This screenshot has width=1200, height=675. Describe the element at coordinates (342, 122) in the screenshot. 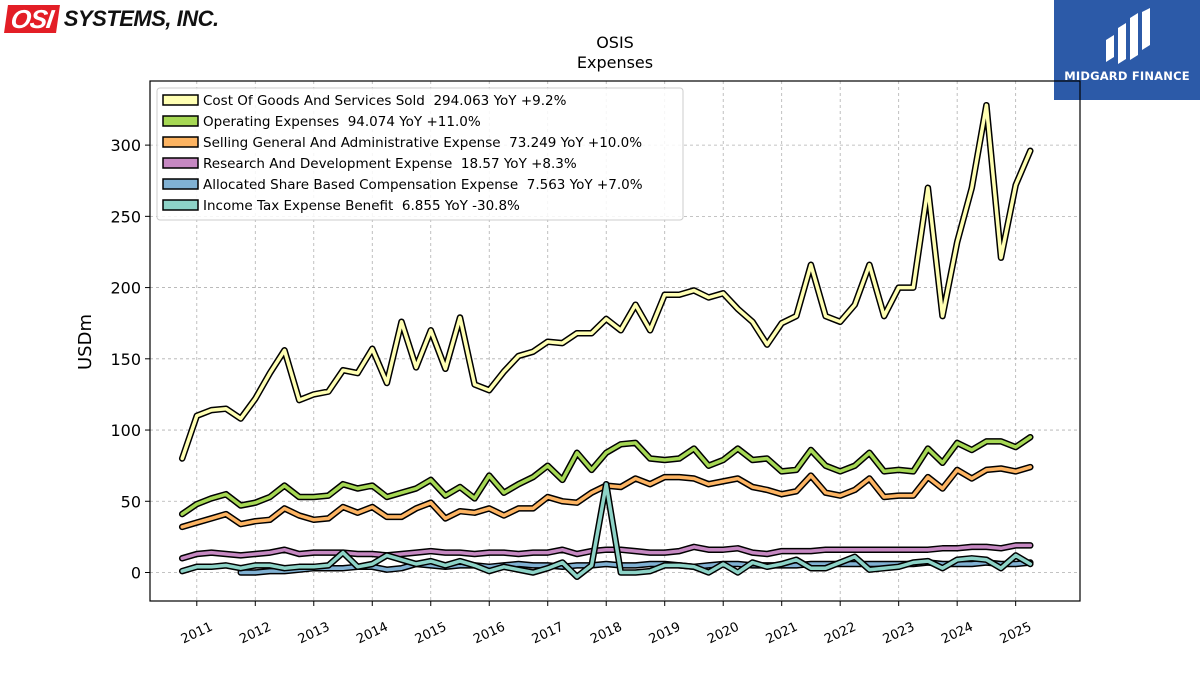

I see `legend-entry: Operating Expenses 94.074 YoY +11.0%` at that location.